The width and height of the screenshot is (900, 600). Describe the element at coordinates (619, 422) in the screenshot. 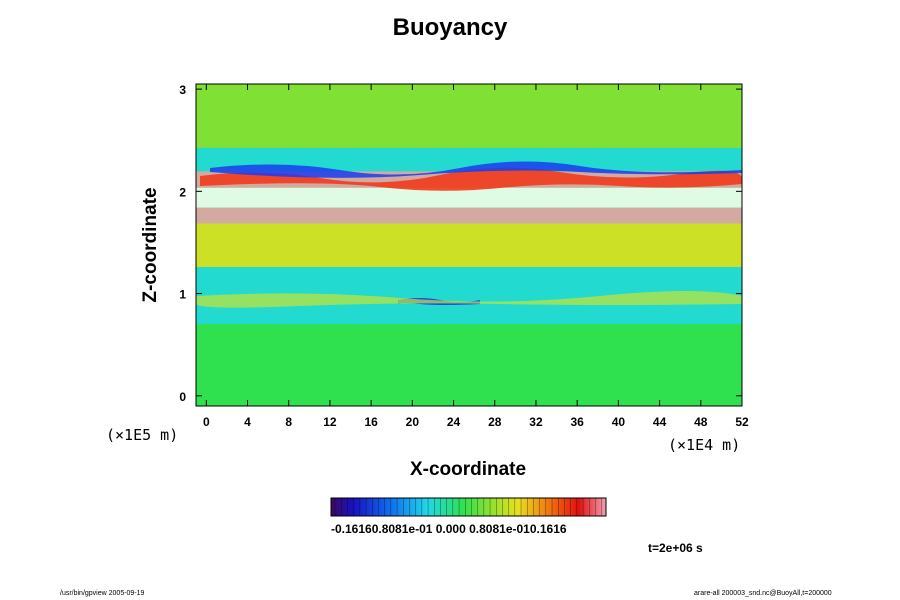

I see `x-tick-label: 40` at that location.